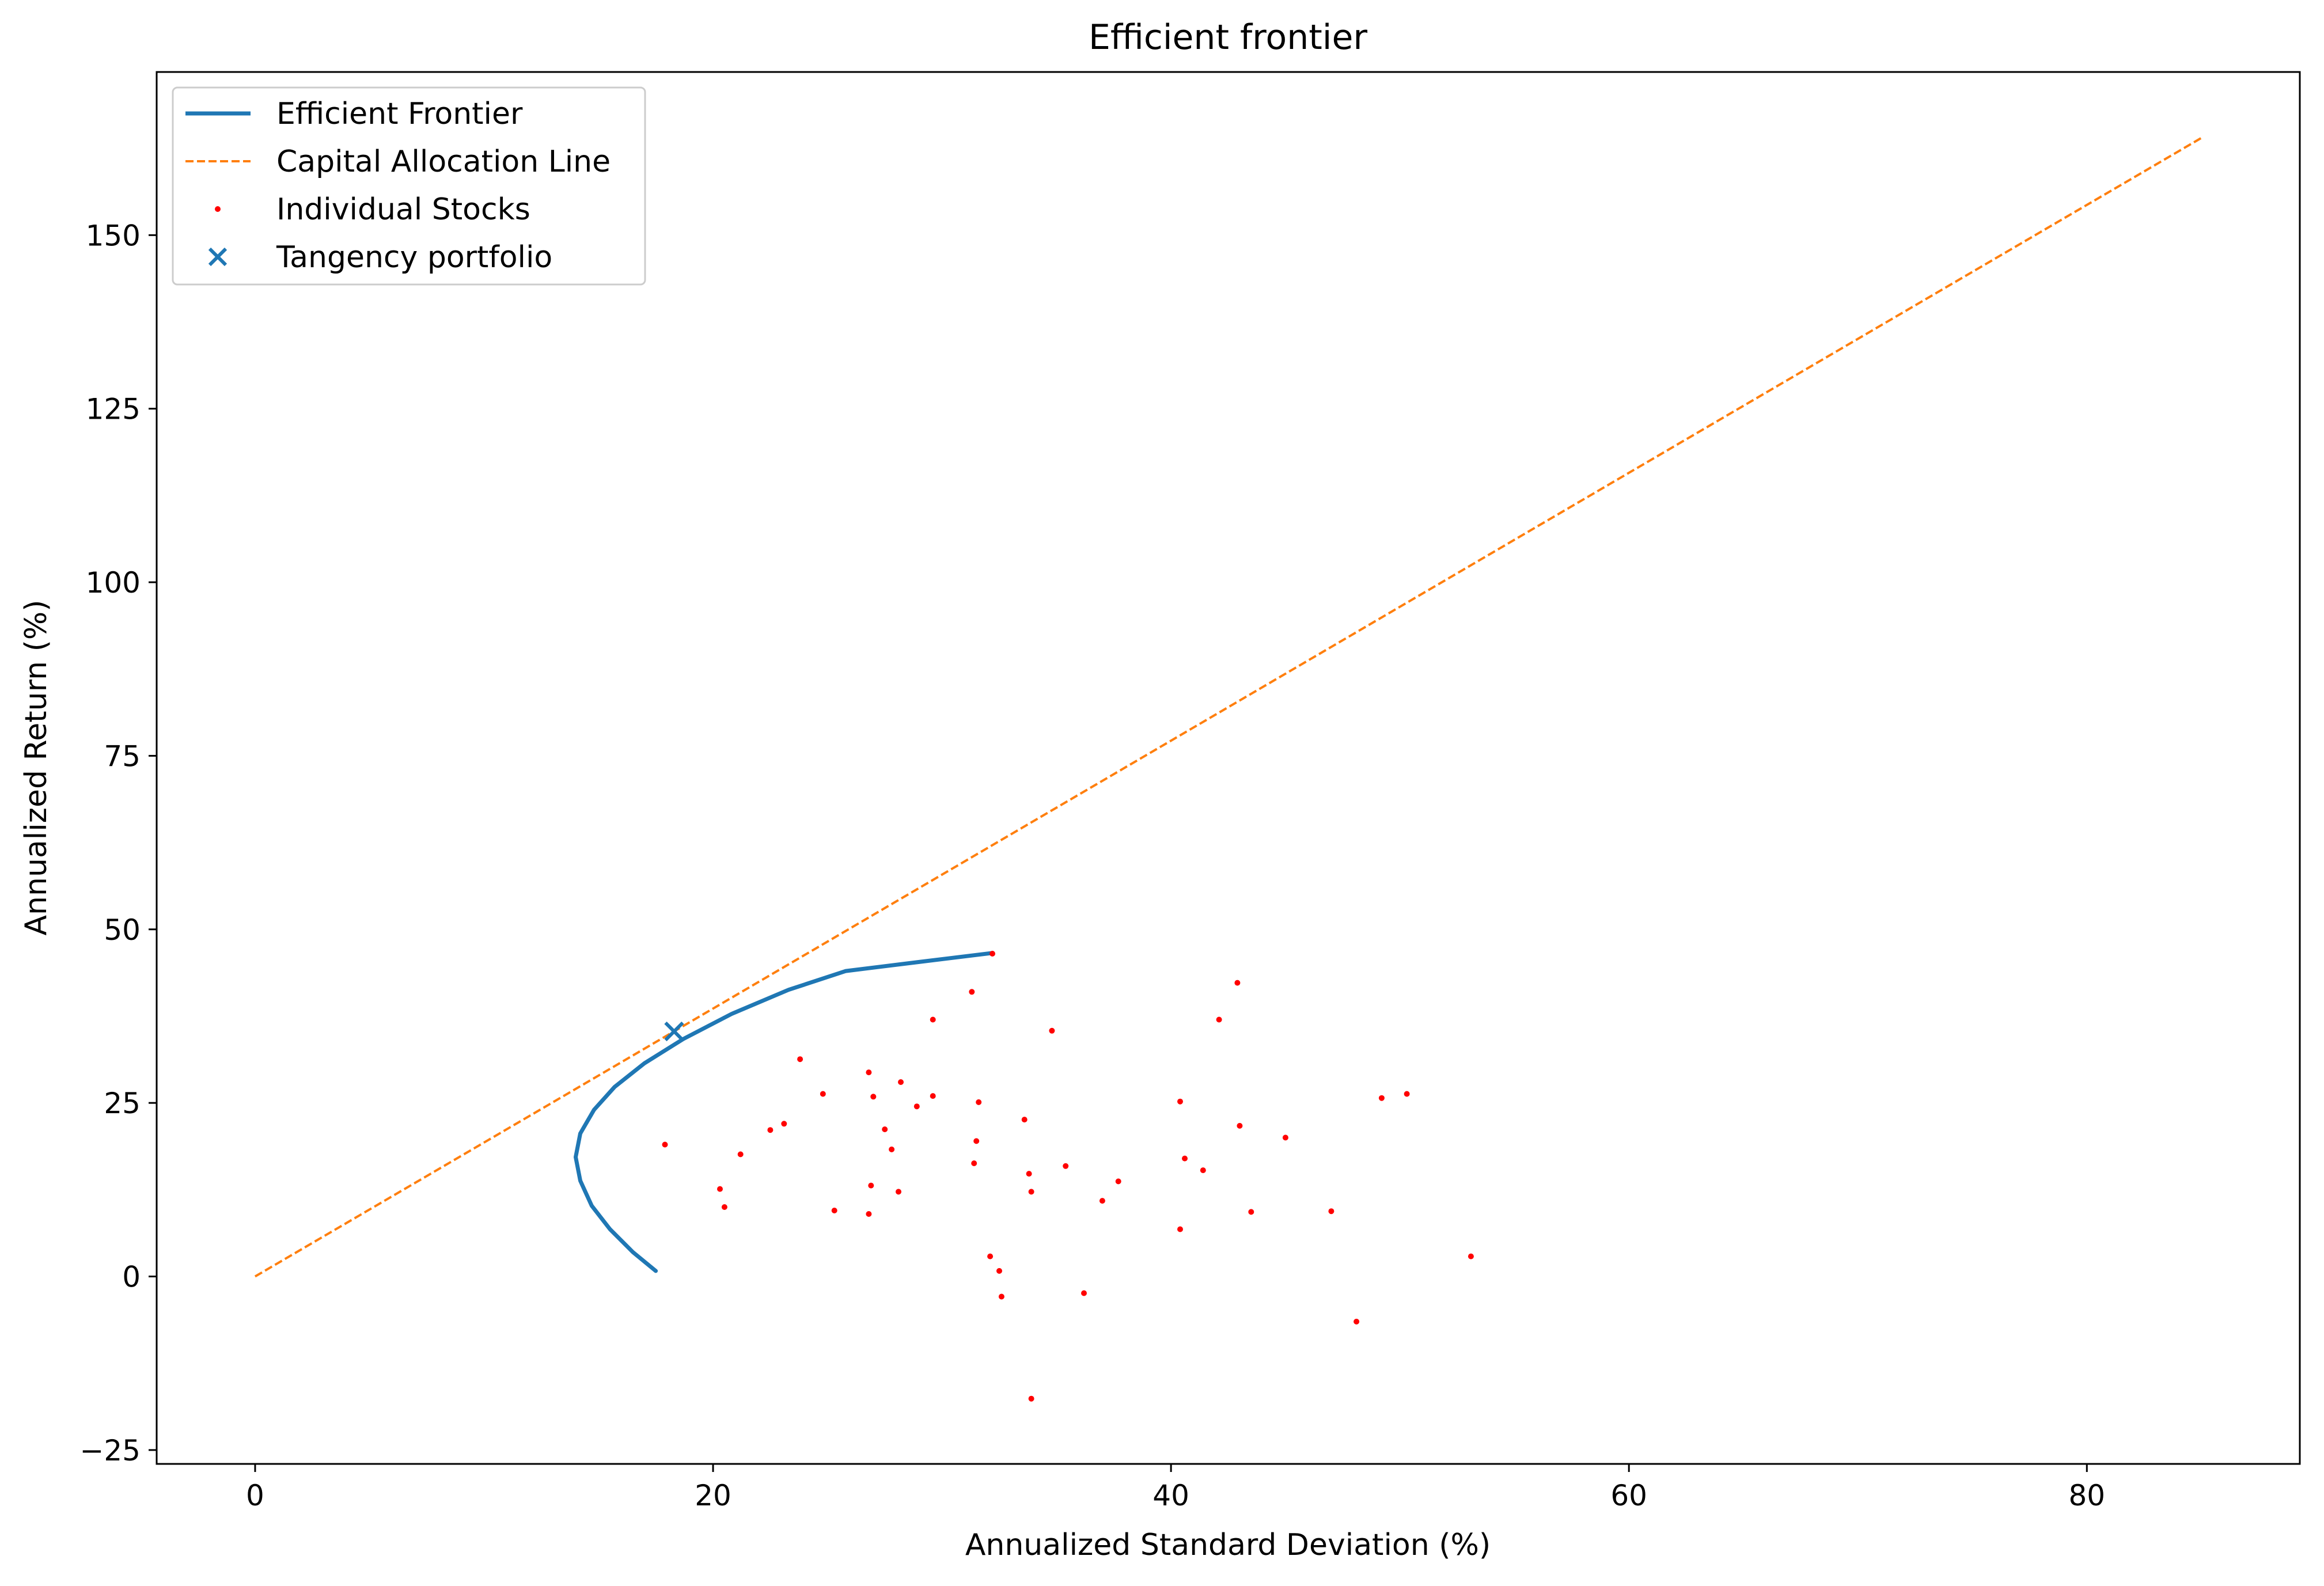  Describe the element at coordinates (218, 209) in the screenshot. I see `legend-stocks-marker` at that location.